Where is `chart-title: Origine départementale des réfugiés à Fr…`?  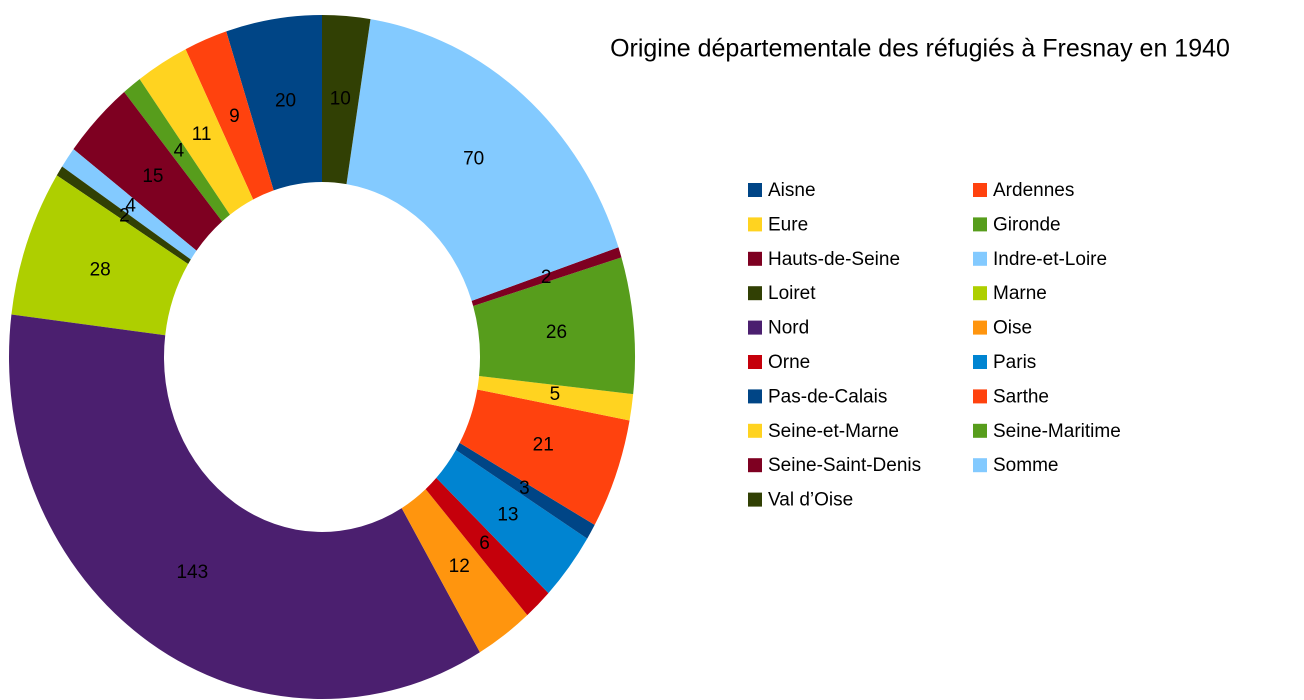 chart-title: Origine départementale des réfugiés à Fr… is located at coordinates (920, 49).